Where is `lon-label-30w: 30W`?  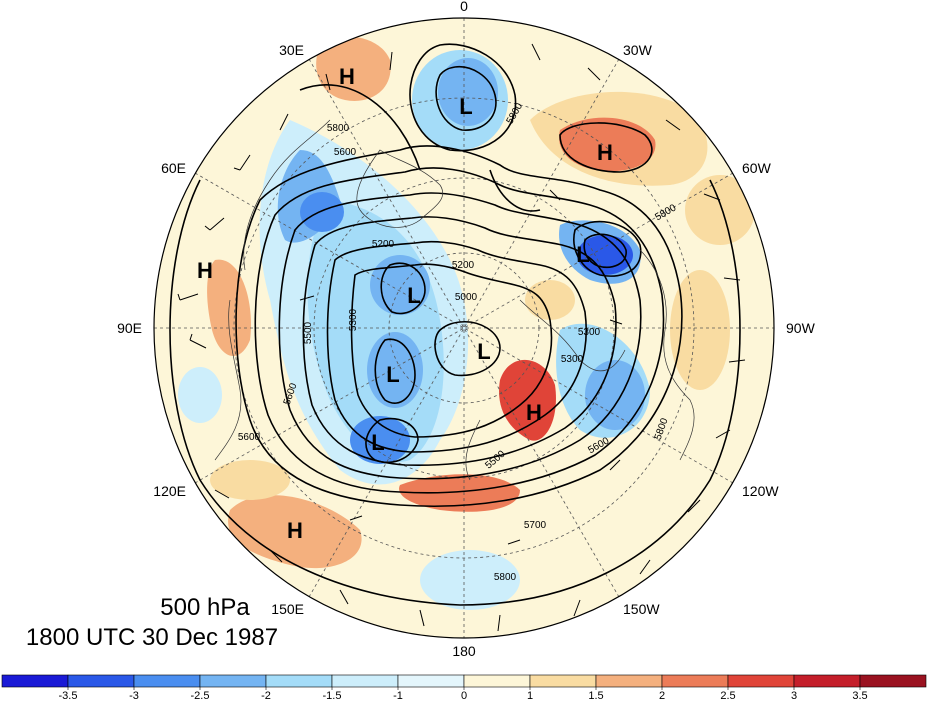
lon-label-30w: 30W is located at coordinates (638, 50).